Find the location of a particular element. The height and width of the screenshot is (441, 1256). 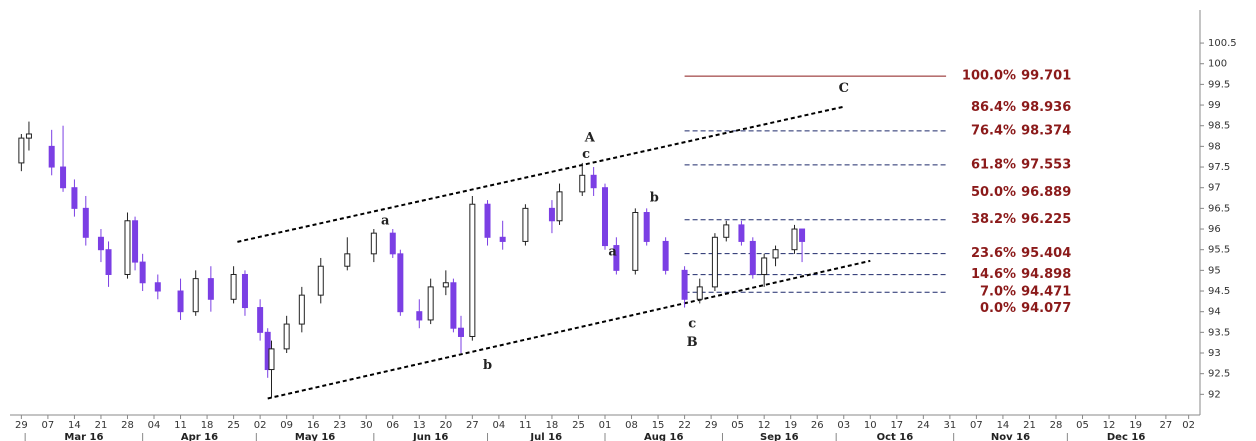

month-label: Jul 16 is located at coordinates (545, 436).